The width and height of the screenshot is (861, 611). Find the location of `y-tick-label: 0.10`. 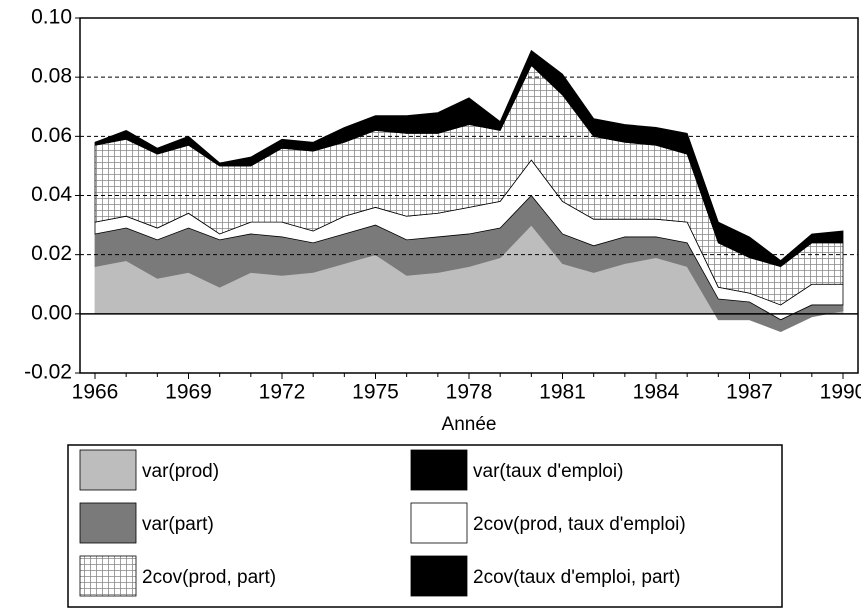

y-tick-label: 0.10 is located at coordinates (51, 17).